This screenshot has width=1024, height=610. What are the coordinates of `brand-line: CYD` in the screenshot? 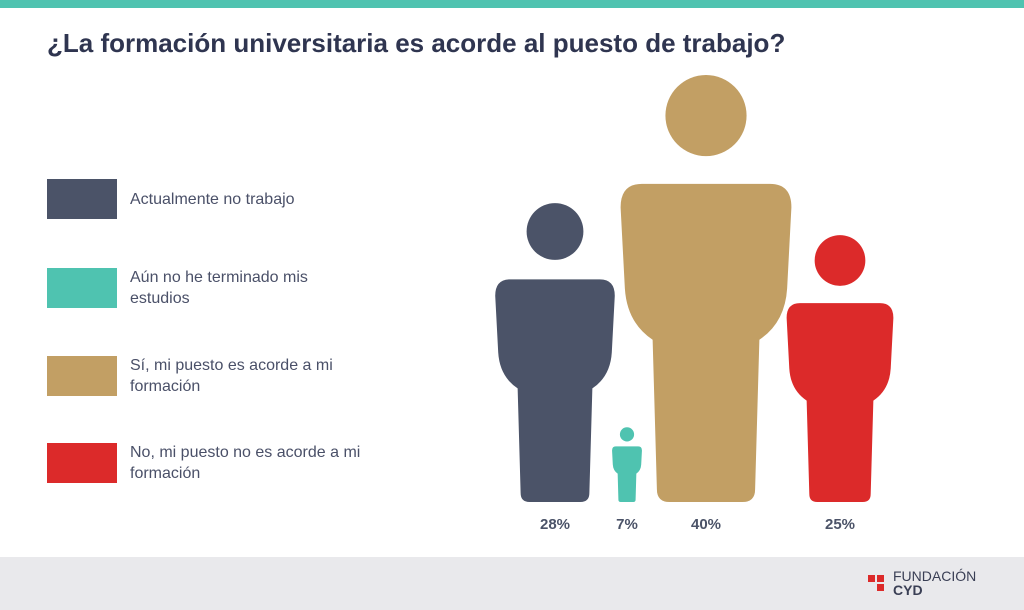 It's located at (908, 590).